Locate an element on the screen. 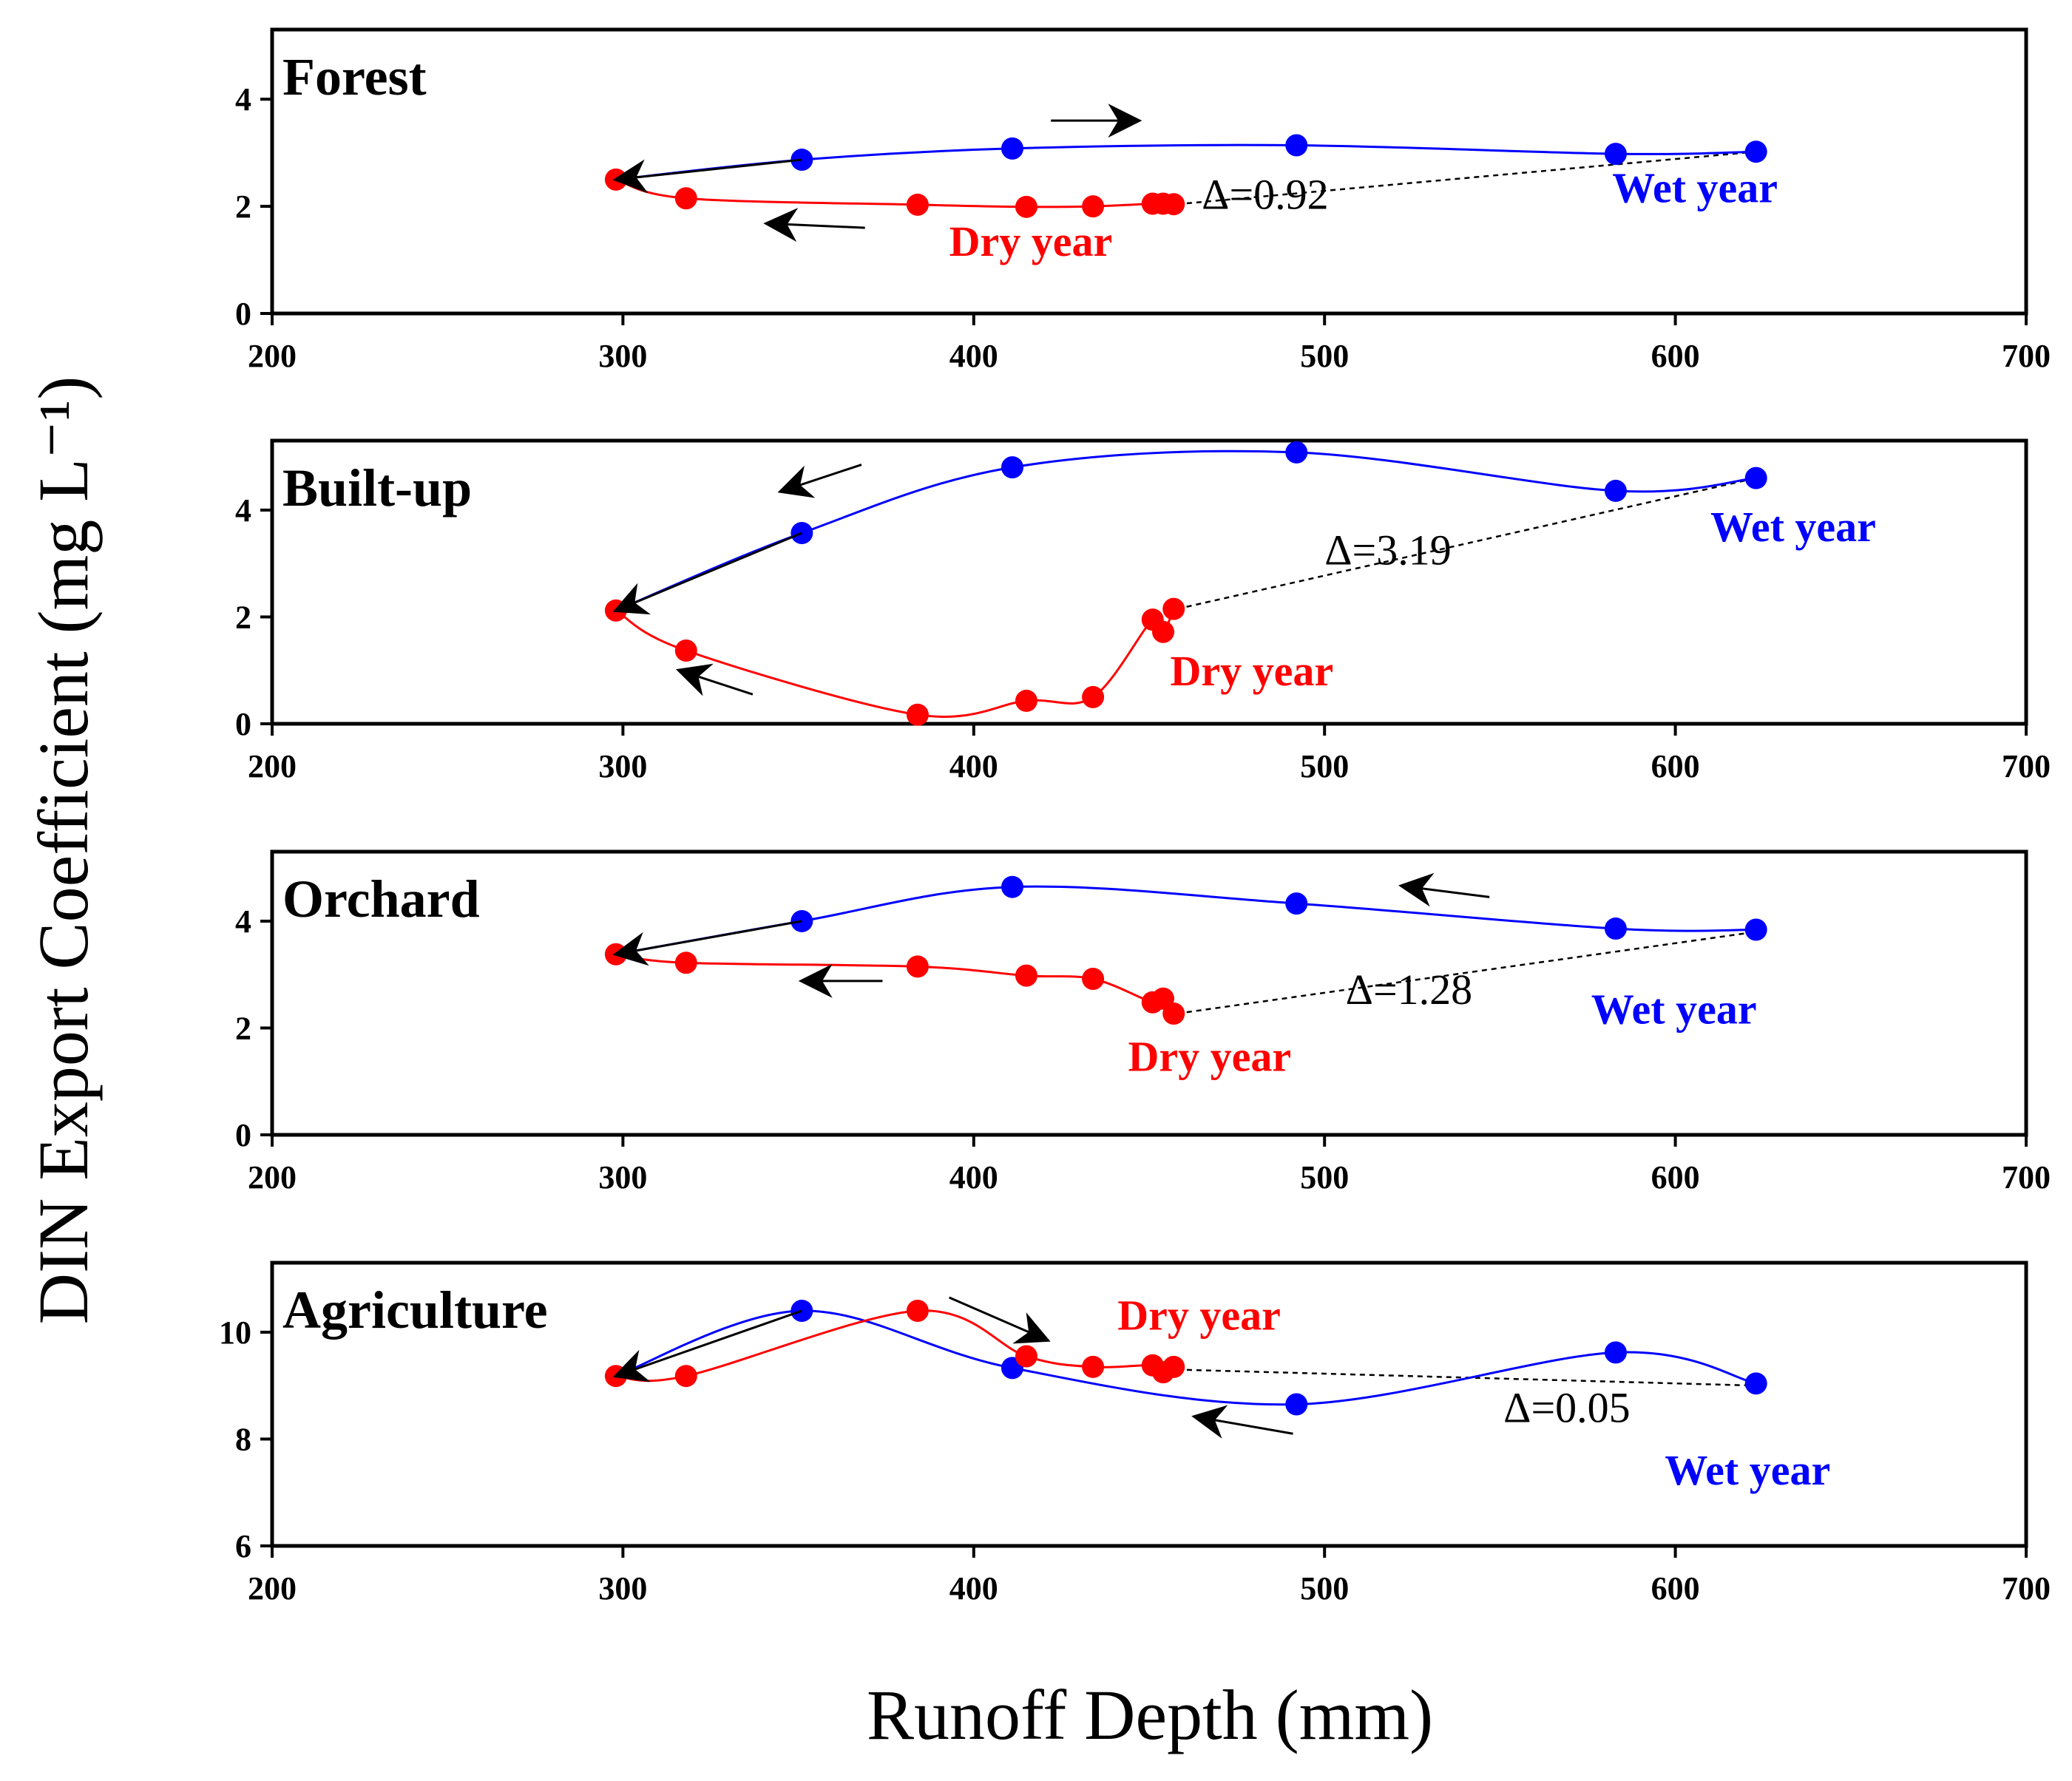 Image resolution: width=2072 pixels, height=1781 pixels. y-tick-label: 6 is located at coordinates (243, 1546).